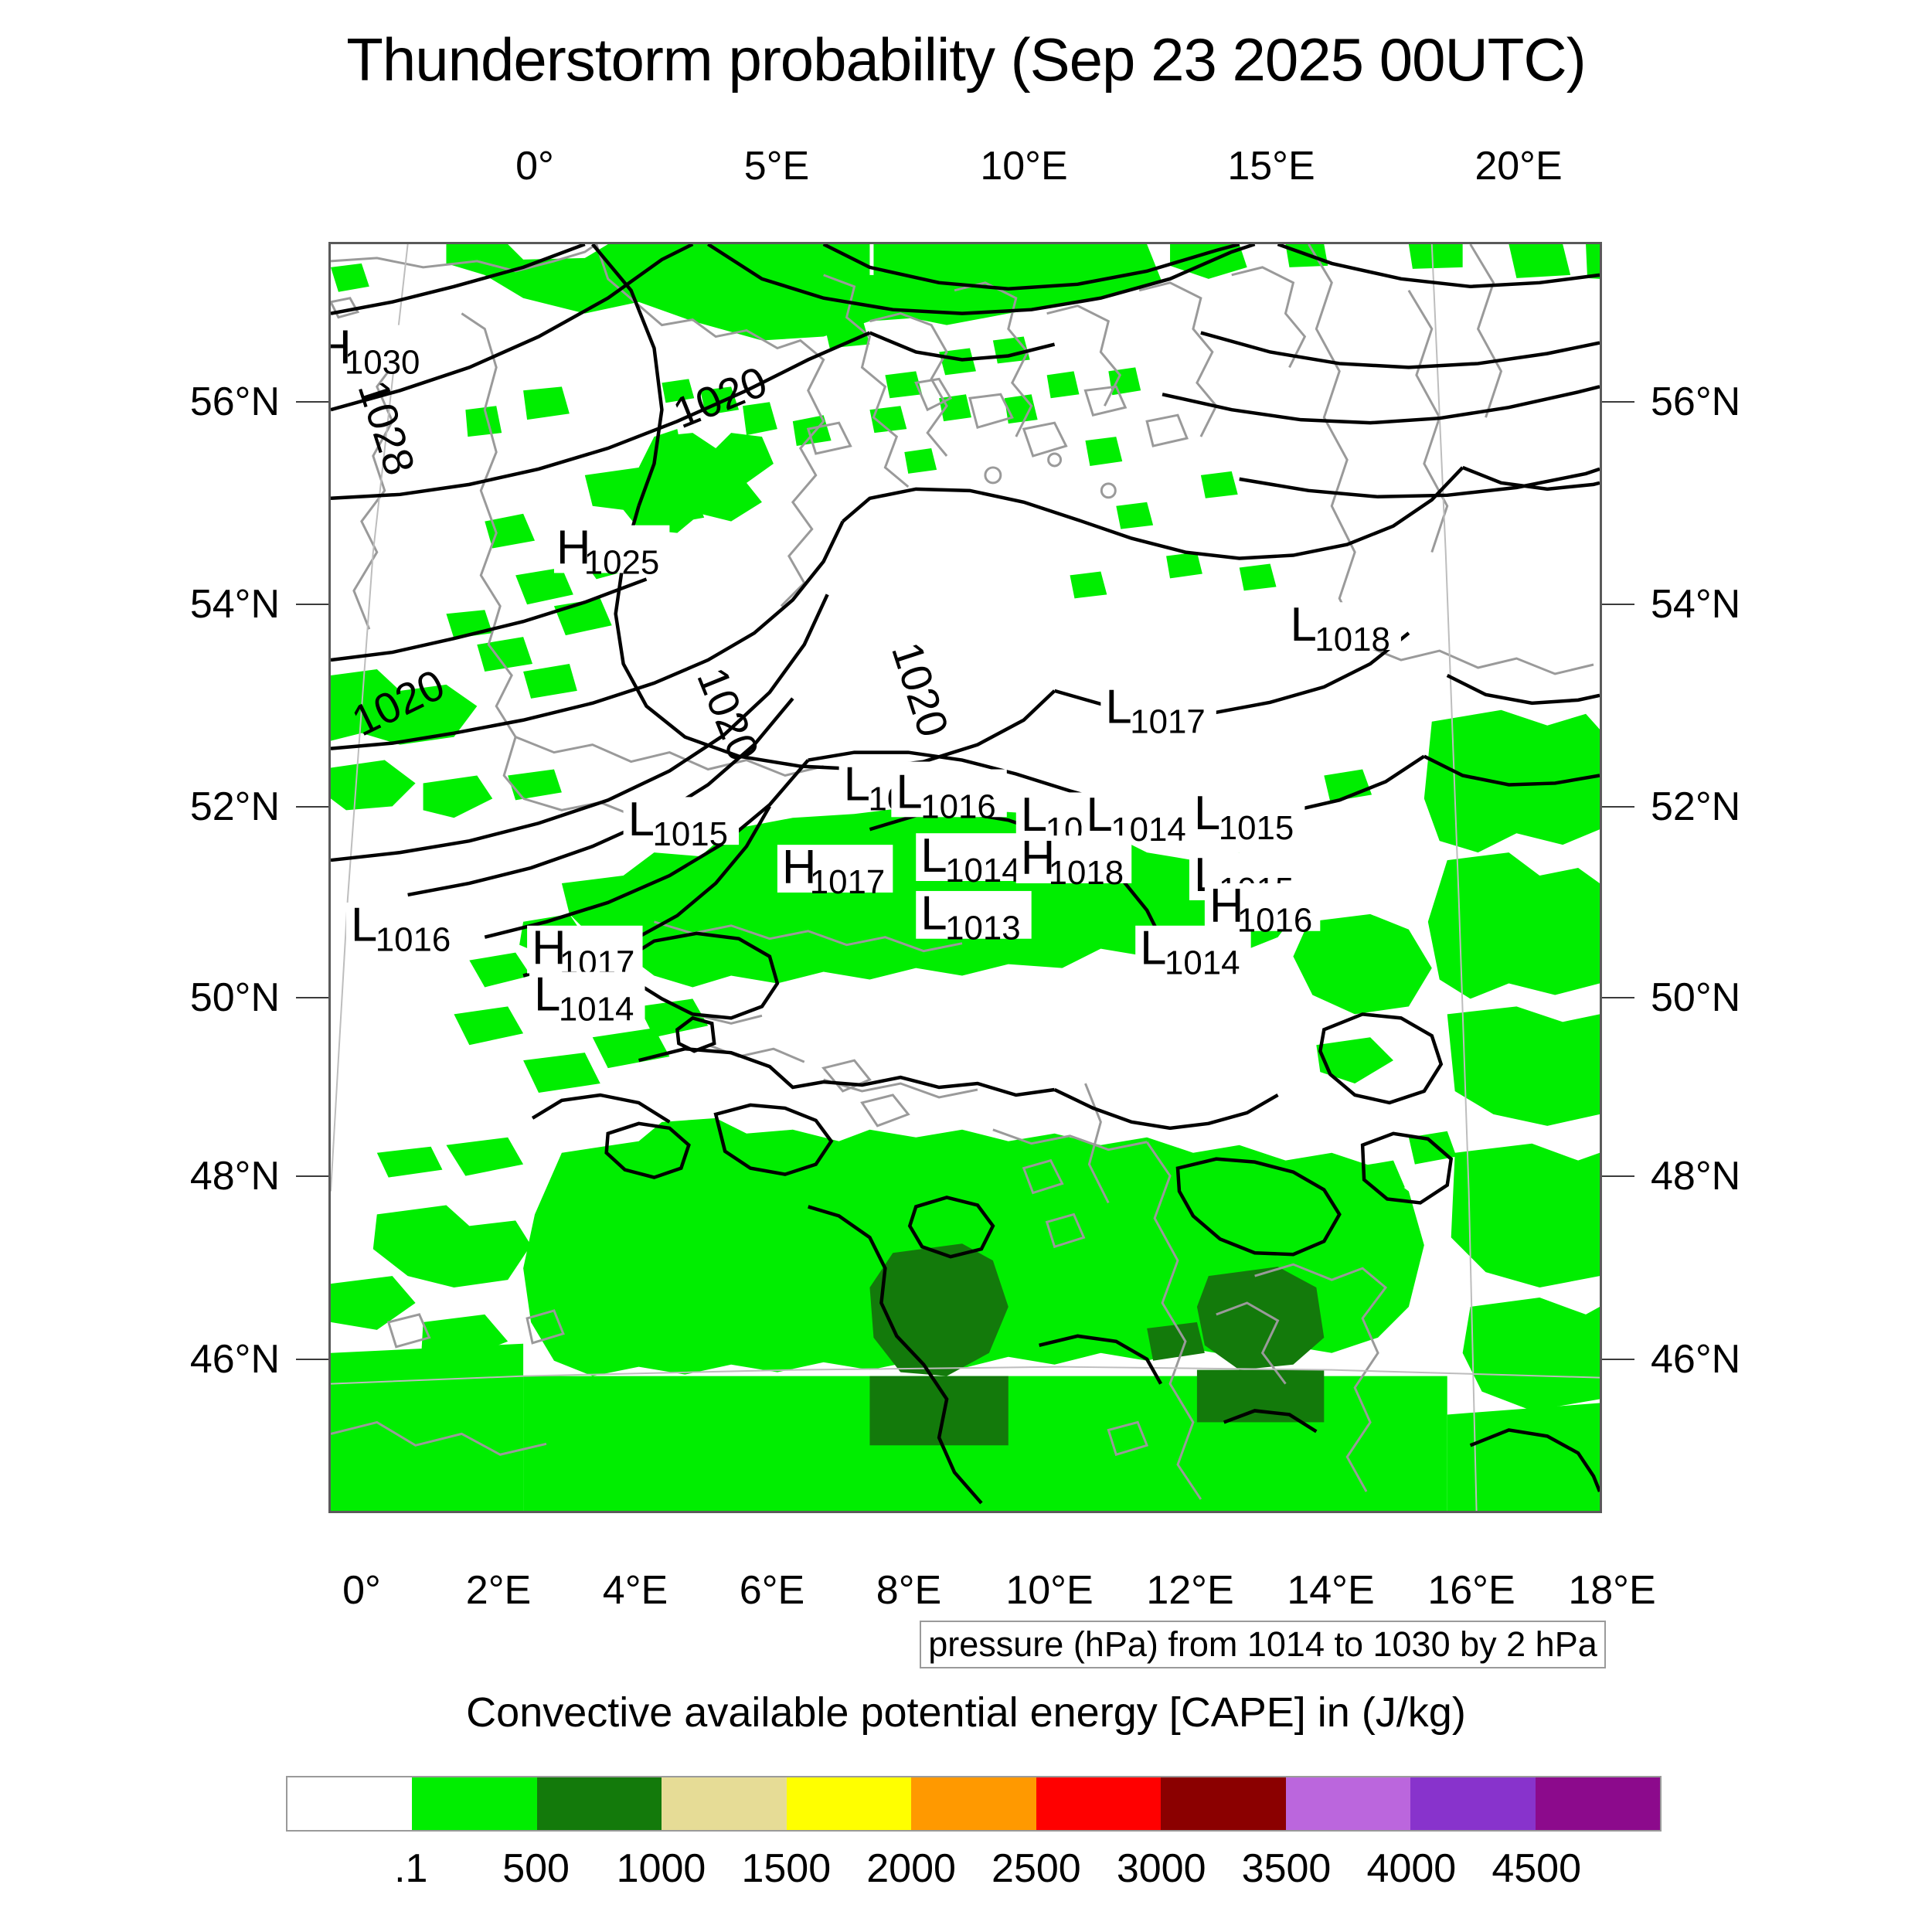  I want to click on tick-left-54n, so click(312, 604).